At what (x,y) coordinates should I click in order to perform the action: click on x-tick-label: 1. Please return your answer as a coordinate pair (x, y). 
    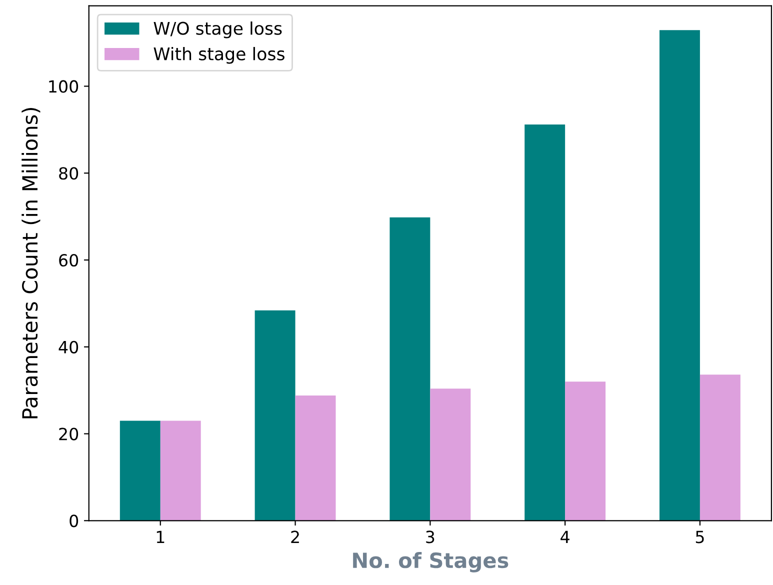
    Looking at the image, I should click on (160, 537).